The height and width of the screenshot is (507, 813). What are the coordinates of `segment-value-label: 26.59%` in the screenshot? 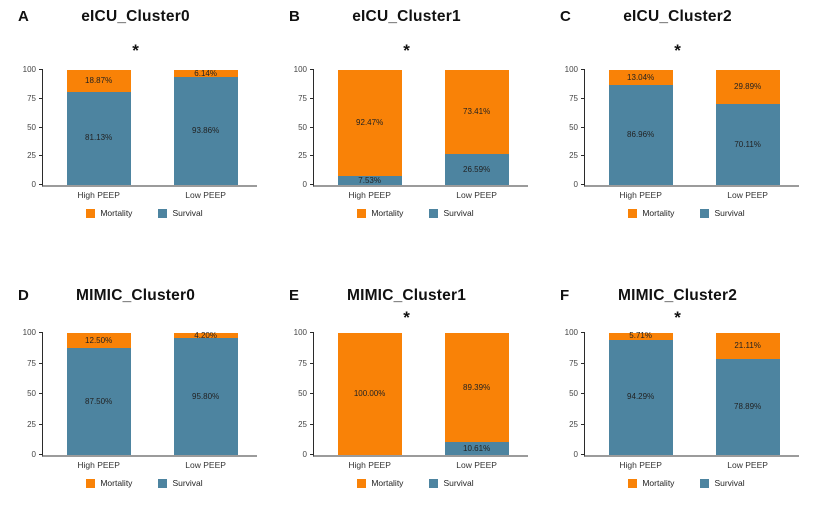 It's located at (477, 169).